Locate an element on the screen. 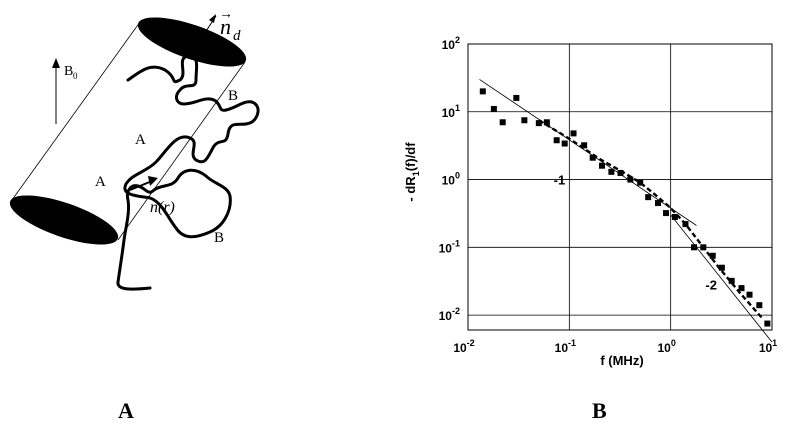 Image resolution: width=785 pixels, height=430 pixels. cylinder-bottom-cap is located at coordinates (64, 220).